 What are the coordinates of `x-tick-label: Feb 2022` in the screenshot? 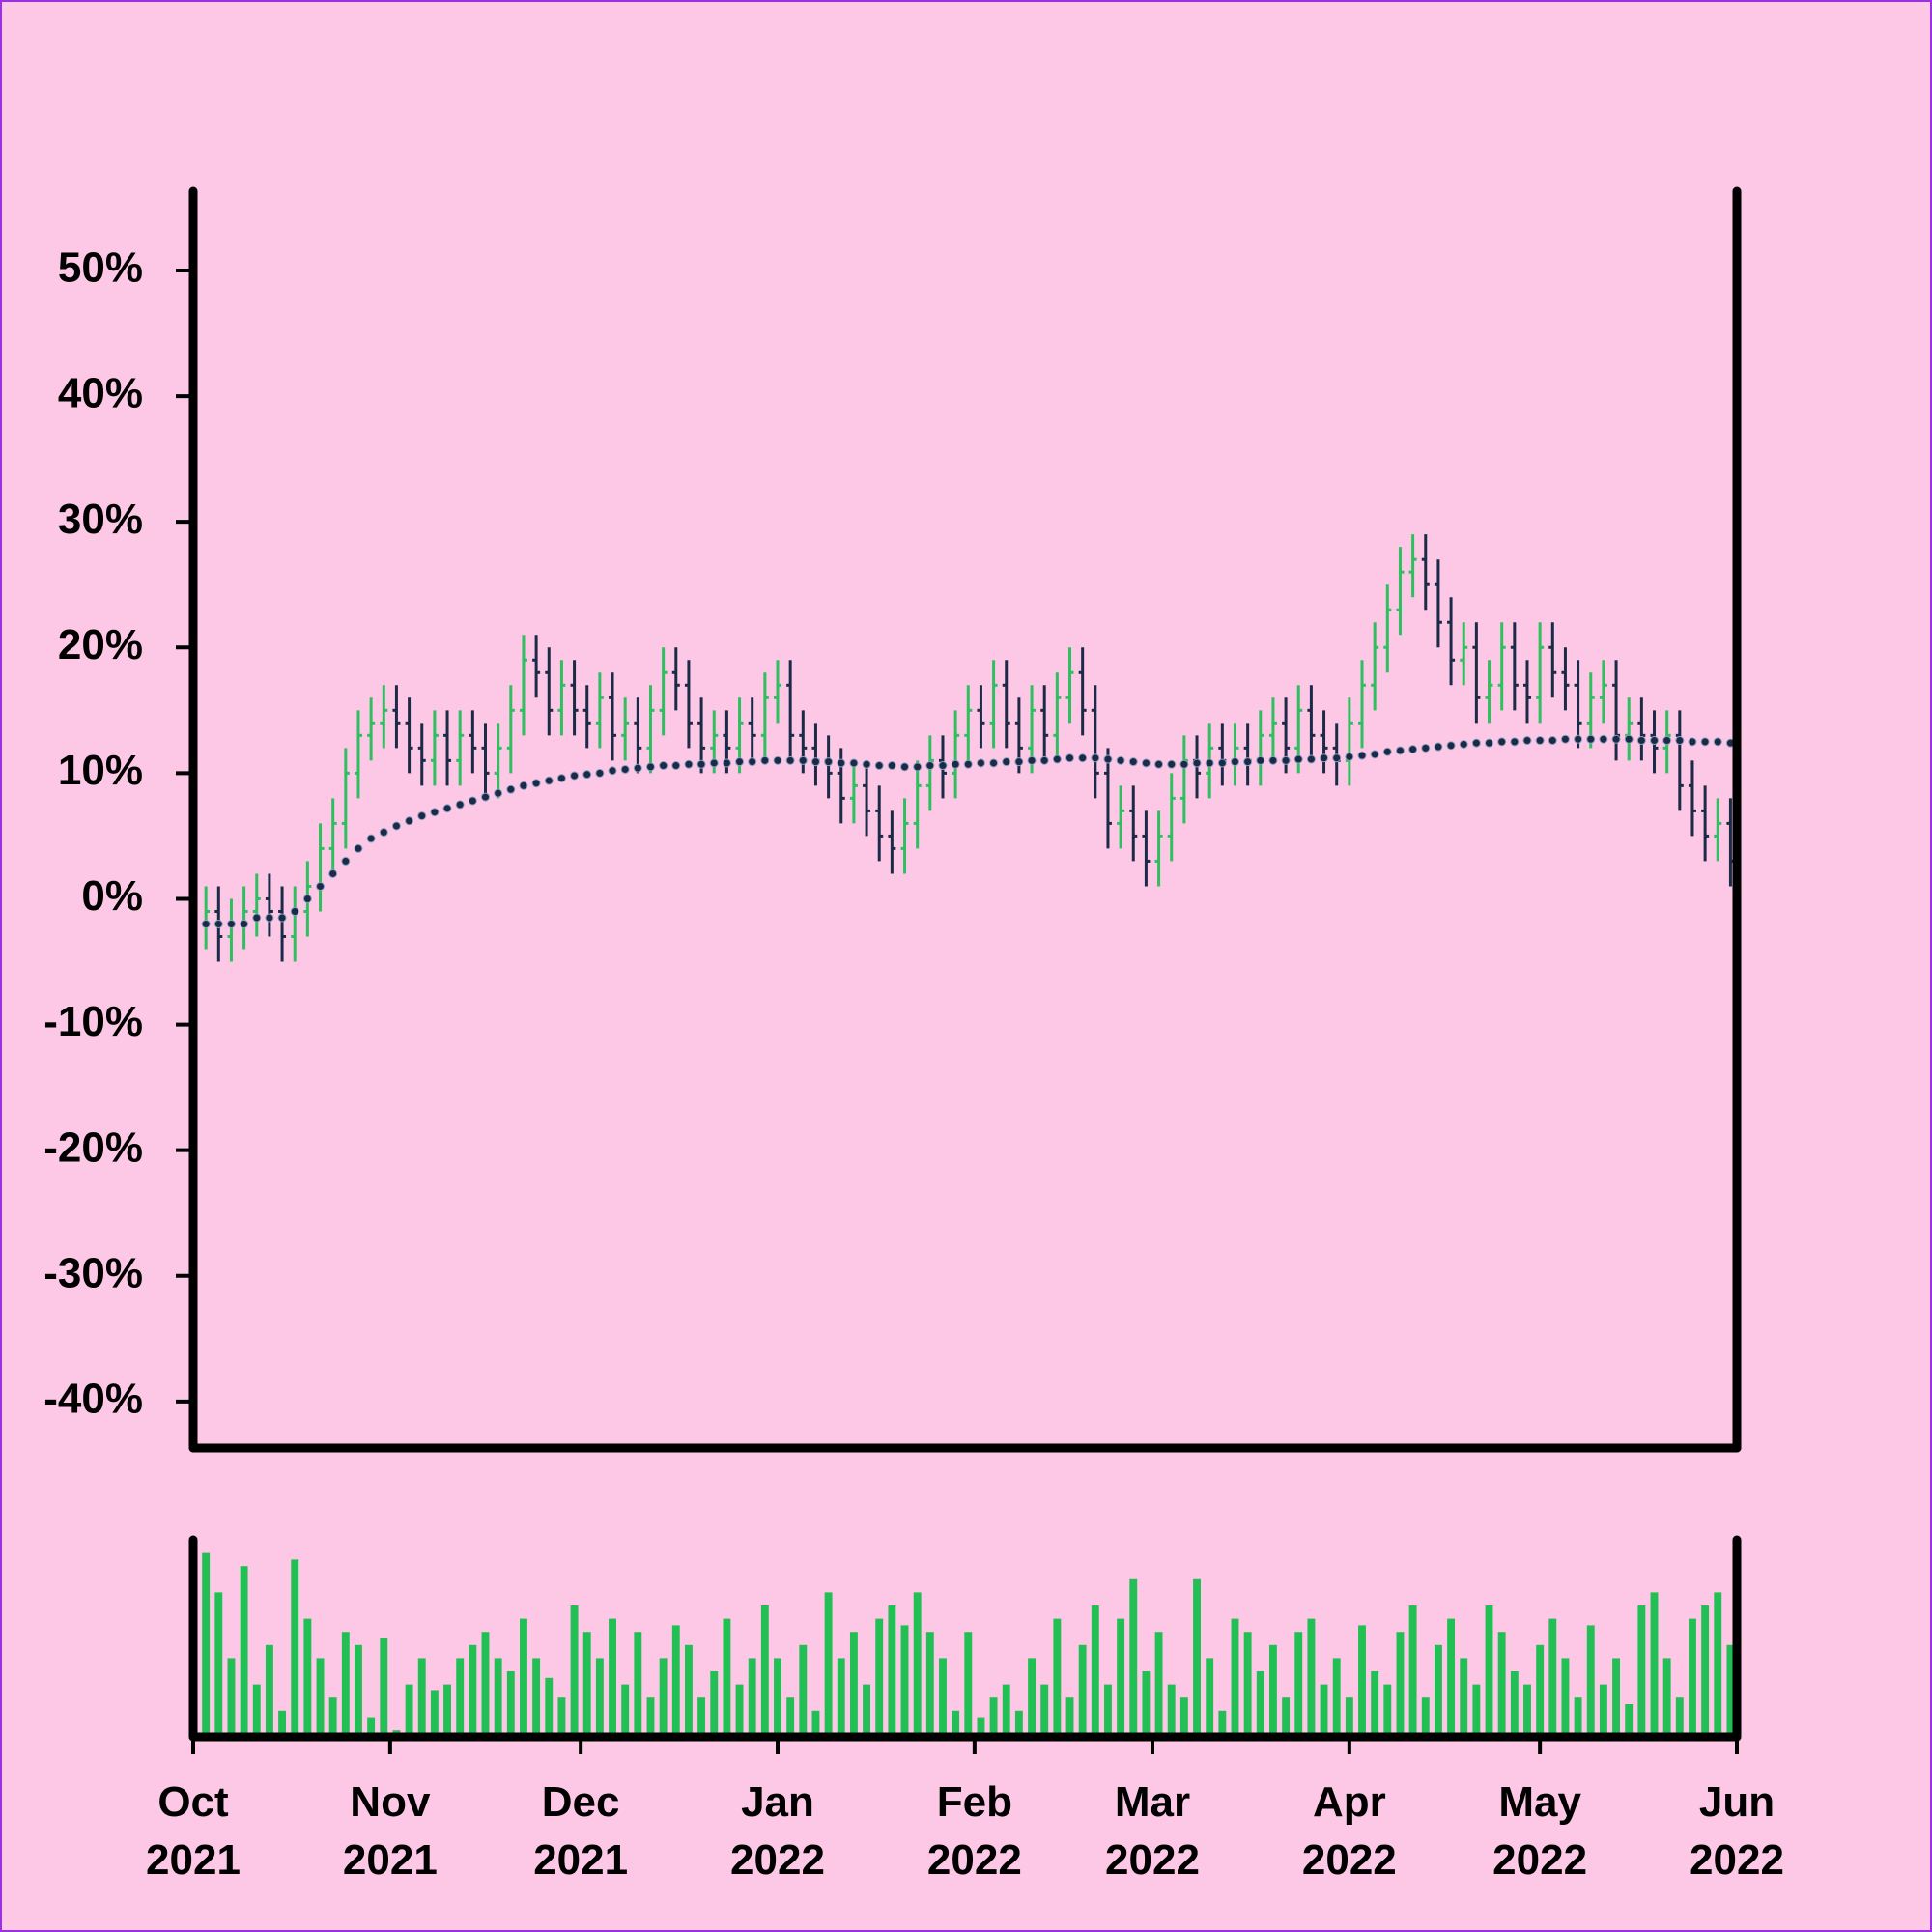 It's located at (974, 1831).